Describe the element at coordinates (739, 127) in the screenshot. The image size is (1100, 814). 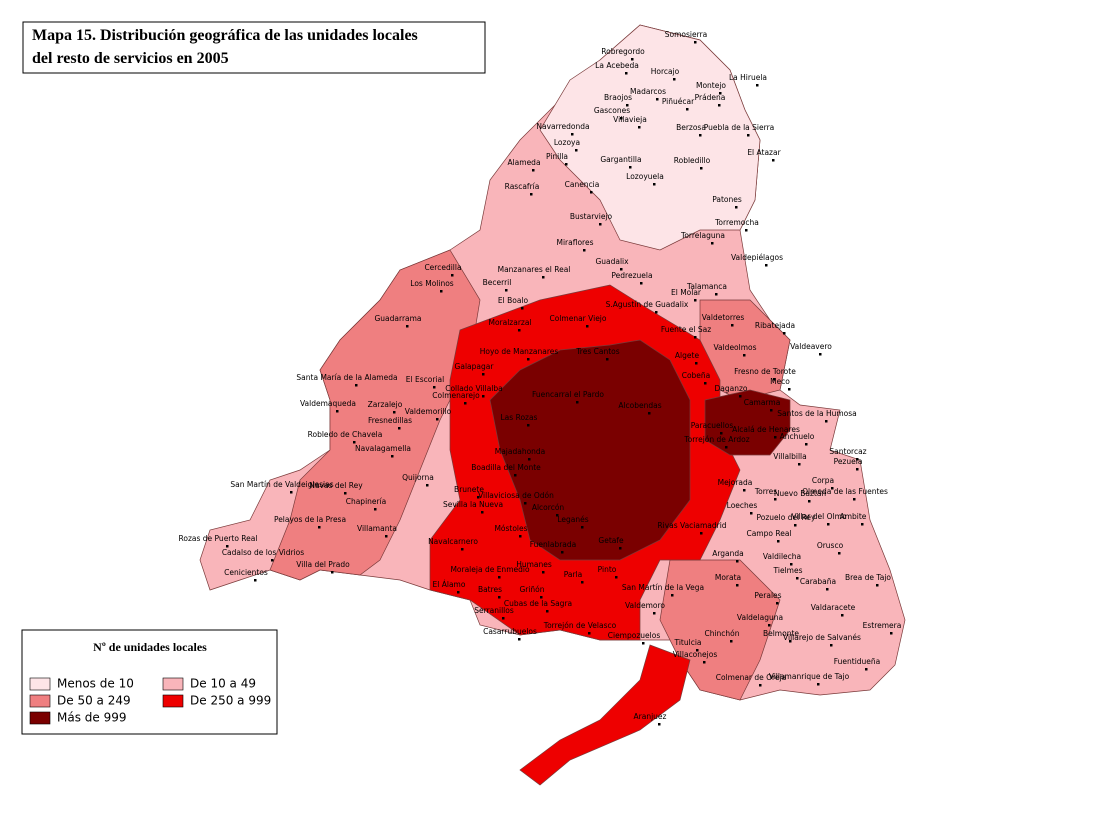
I see `municipality-label: Puebla de la Sierra` at that location.